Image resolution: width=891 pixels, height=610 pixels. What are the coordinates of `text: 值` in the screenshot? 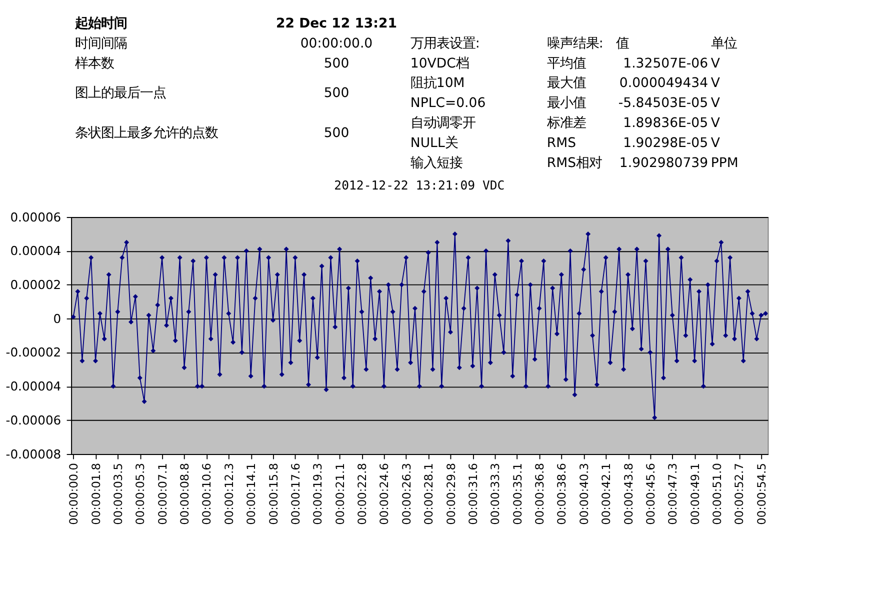 It's located at (623, 44).